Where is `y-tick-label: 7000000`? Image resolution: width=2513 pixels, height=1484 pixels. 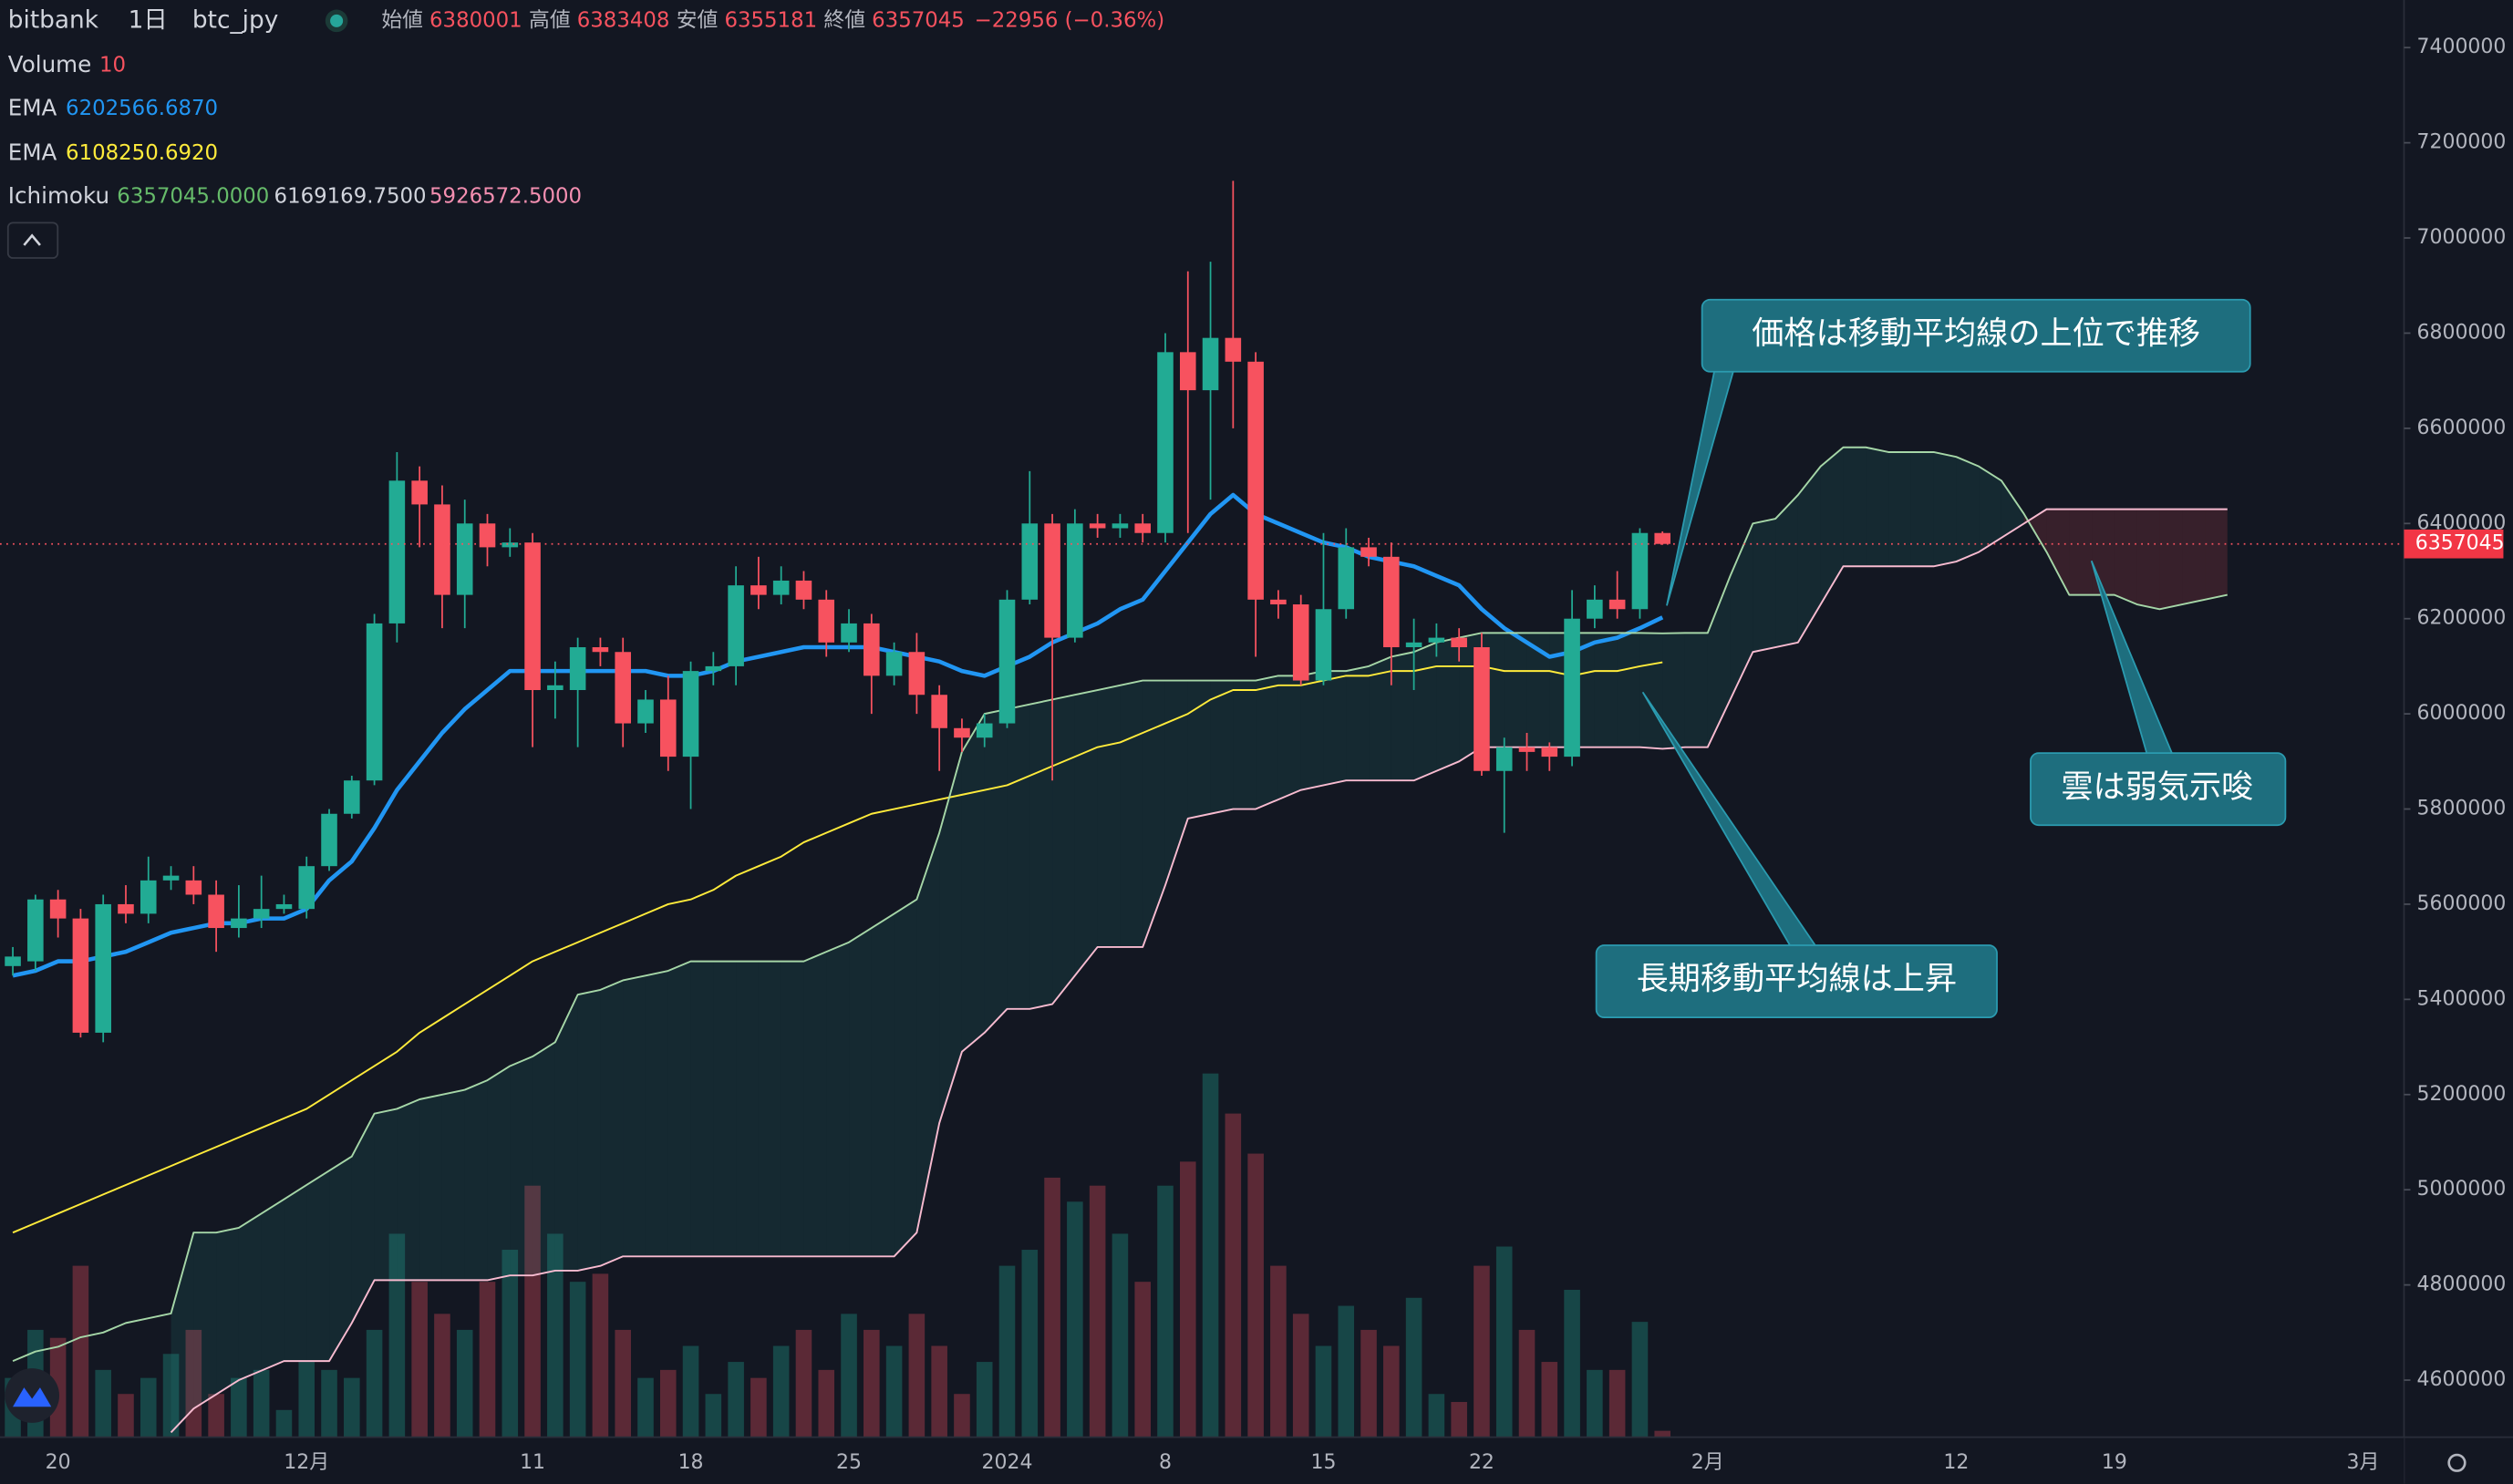 y-tick-label: 7000000 is located at coordinates (2462, 237).